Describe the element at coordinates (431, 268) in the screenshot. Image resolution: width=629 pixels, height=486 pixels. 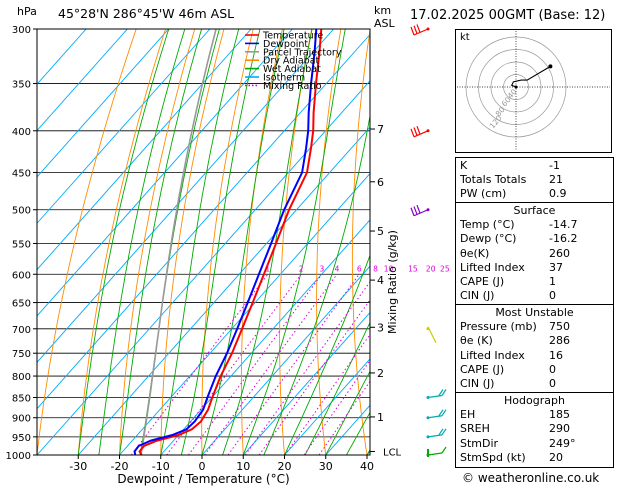
I see `mixing-ratio-label: 20` at that location.